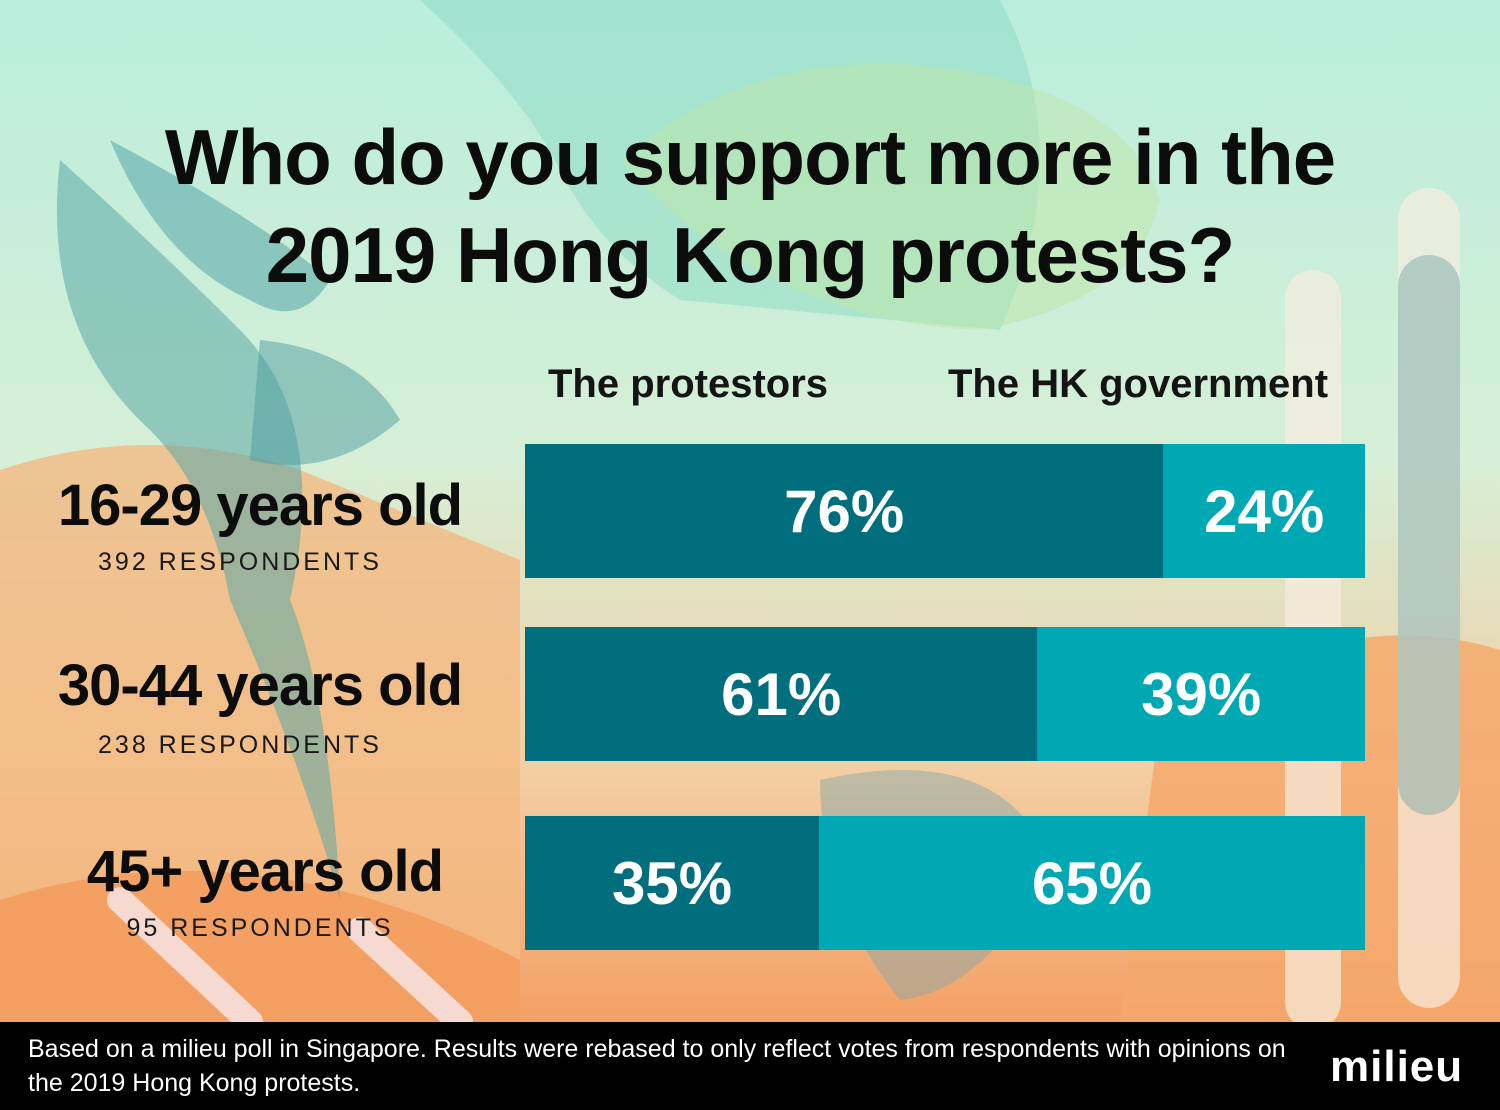 The image size is (1500, 1110). What do you see at coordinates (750, 157) in the screenshot?
I see `chart-title-line-1: Who do you support more in the` at bounding box center [750, 157].